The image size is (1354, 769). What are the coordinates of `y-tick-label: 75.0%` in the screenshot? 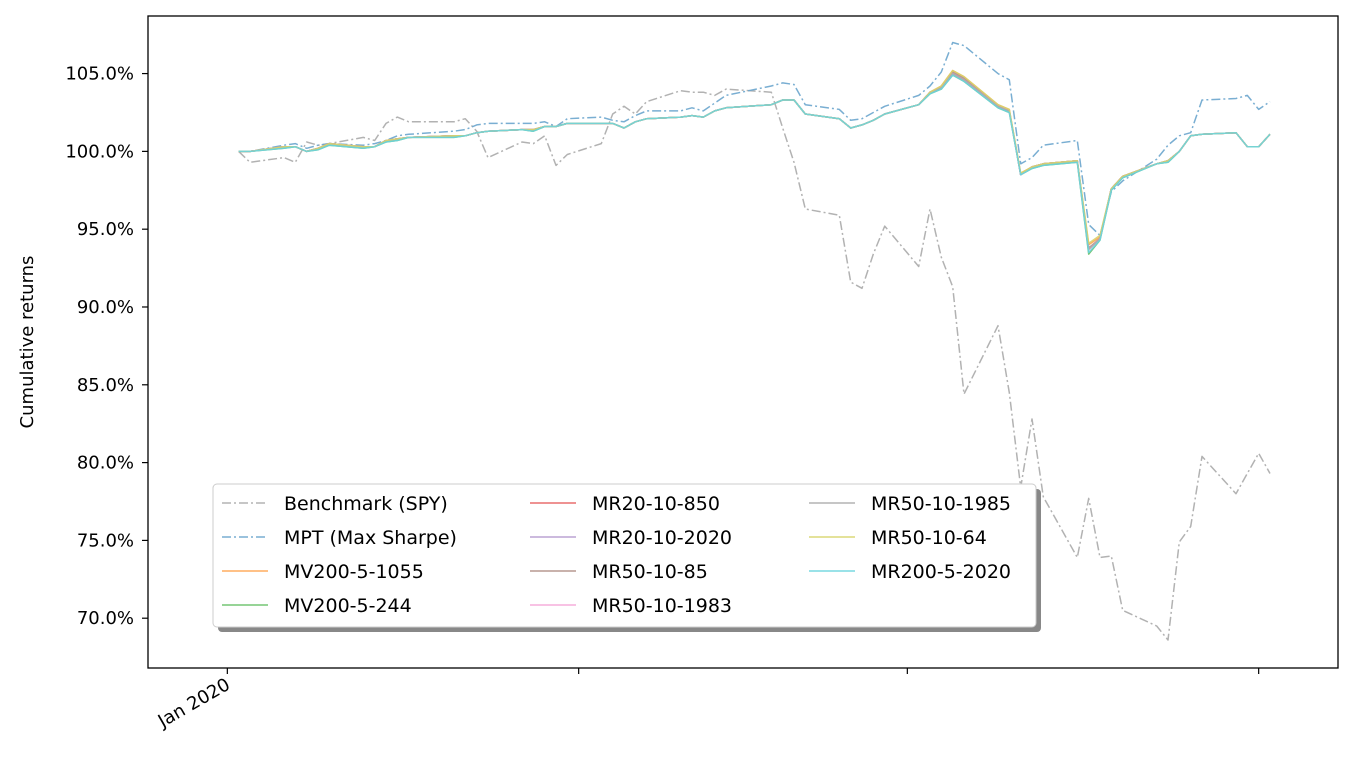 It's located at (105, 540).